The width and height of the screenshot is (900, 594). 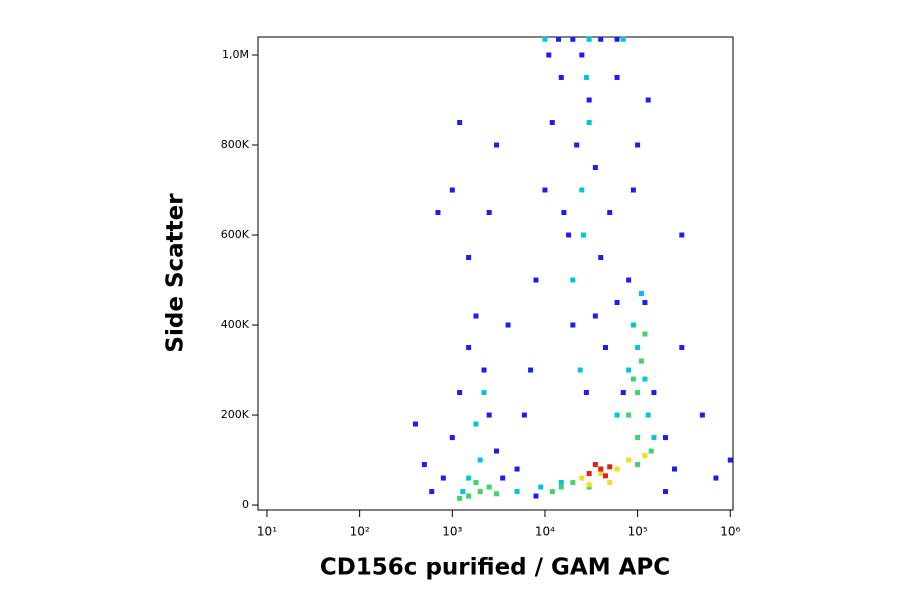 What do you see at coordinates (638, 532) in the screenshot?
I see `x-tick-label: 10⁵` at bounding box center [638, 532].